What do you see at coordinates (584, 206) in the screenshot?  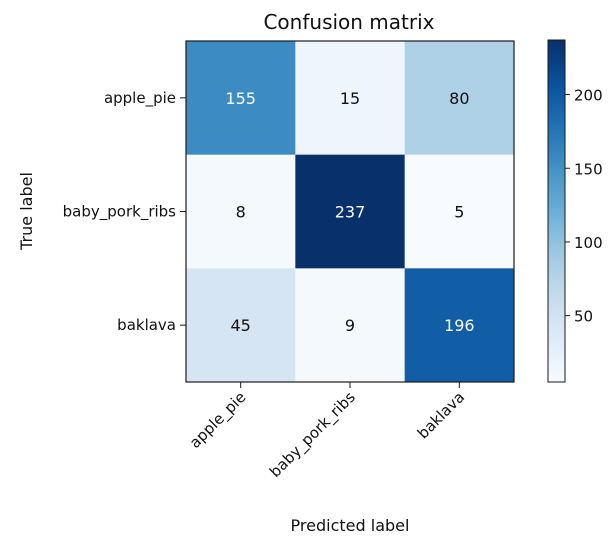 I see `colorbar-ticks: 50 100 150 200` at bounding box center [584, 206].